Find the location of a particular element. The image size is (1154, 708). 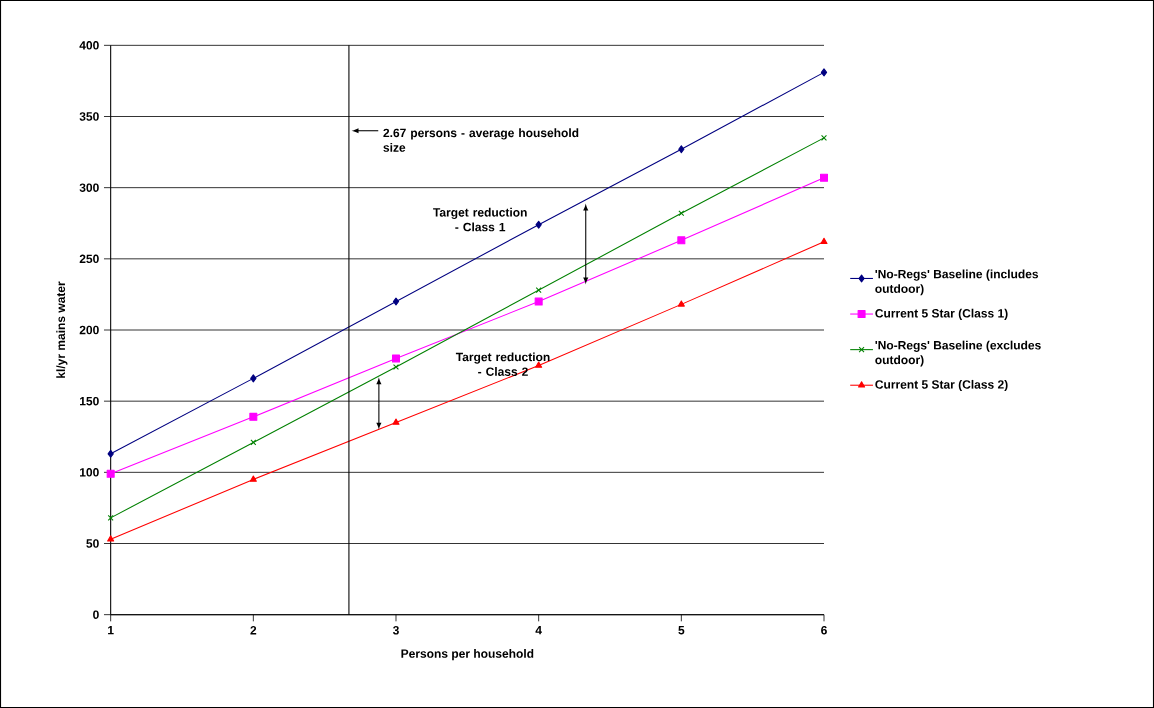

annotation: Target reduction - Class 1 is located at coordinates (480, 219).